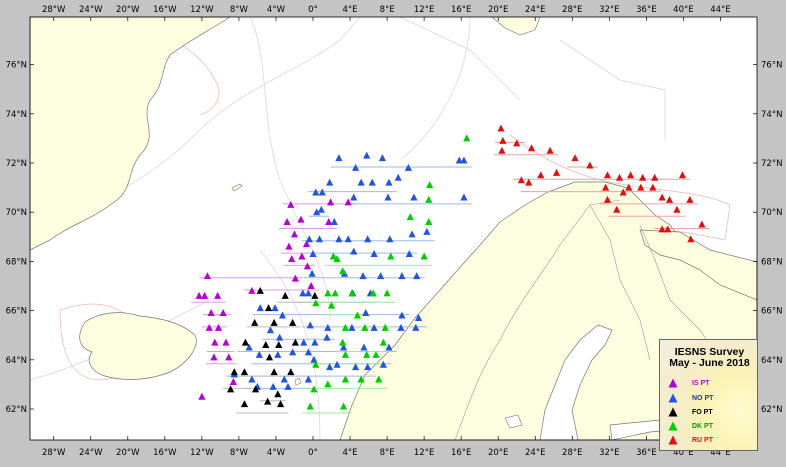 The width and height of the screenshot is (786, 467). What do you see at coordinates (16, 66) in the screenshot?
I see `lat-tick-label: 76°N` at bounding box center [16, 66].